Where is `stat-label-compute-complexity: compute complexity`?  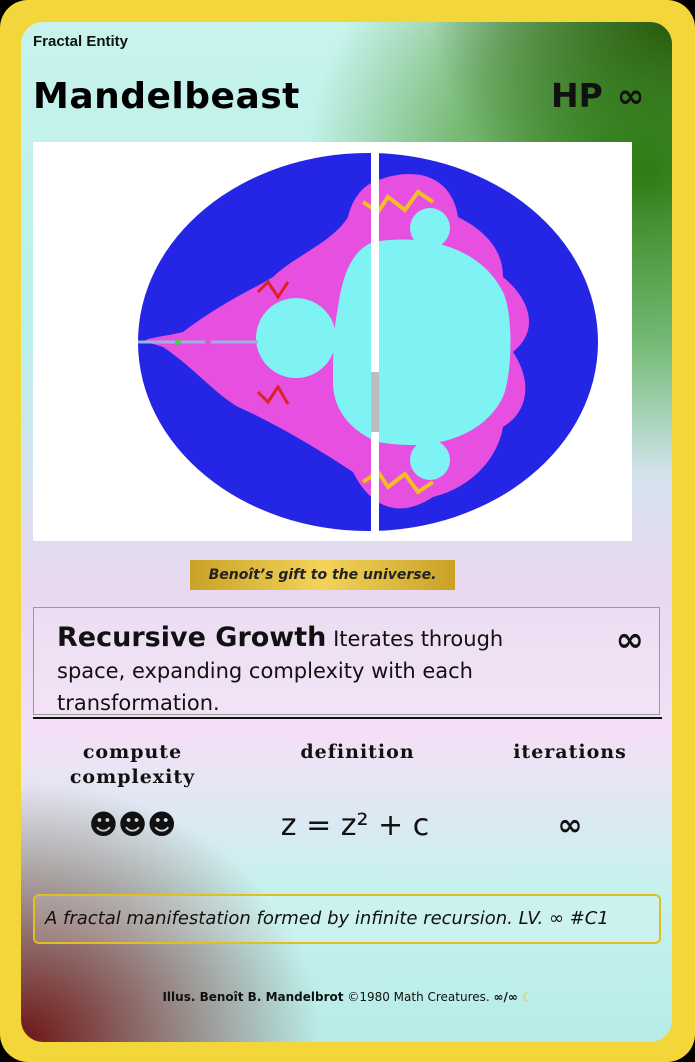 stat-label-compute-complexity: compute complexity is located at coordinates (132, 764).